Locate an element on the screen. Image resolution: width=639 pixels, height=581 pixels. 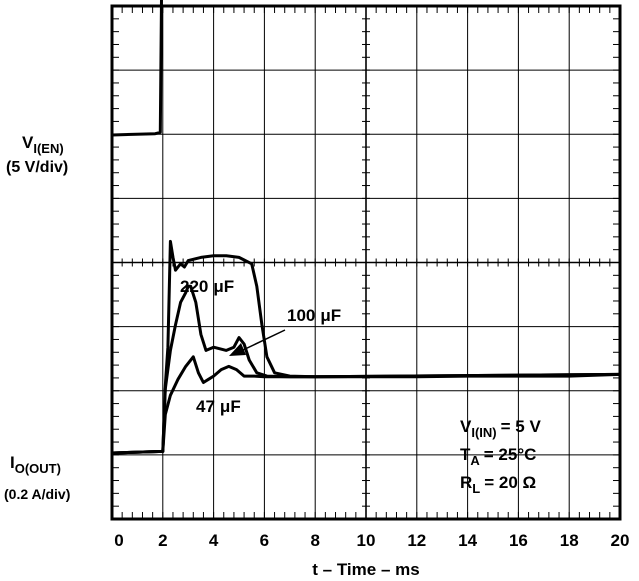
condition-rl-main: R is located at coordinates (466, 482).